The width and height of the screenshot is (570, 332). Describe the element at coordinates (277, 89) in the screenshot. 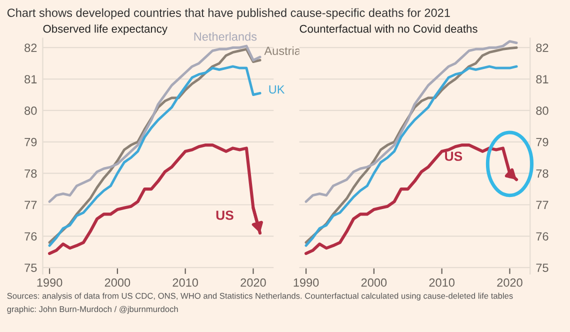

I see `series-label: UK` at that location.